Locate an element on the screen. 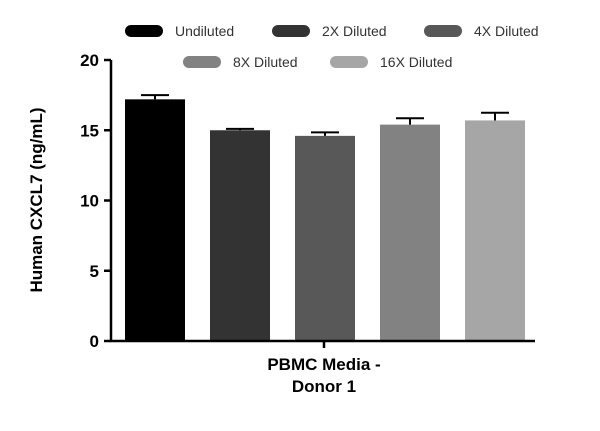 Image resolution: width=600 pixels, height=431 pixels. error-bars is located at coordinates (325, 115).